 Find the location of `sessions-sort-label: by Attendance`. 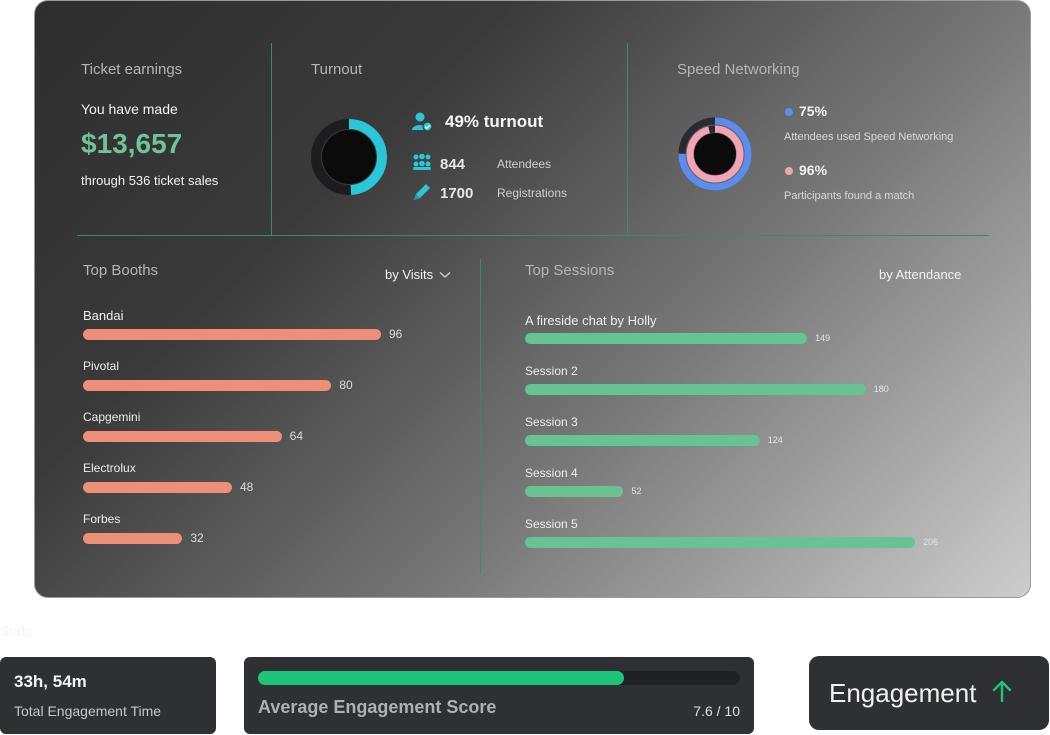

sessions-sort-label: by Attendance is located at coordinates (920, 274).